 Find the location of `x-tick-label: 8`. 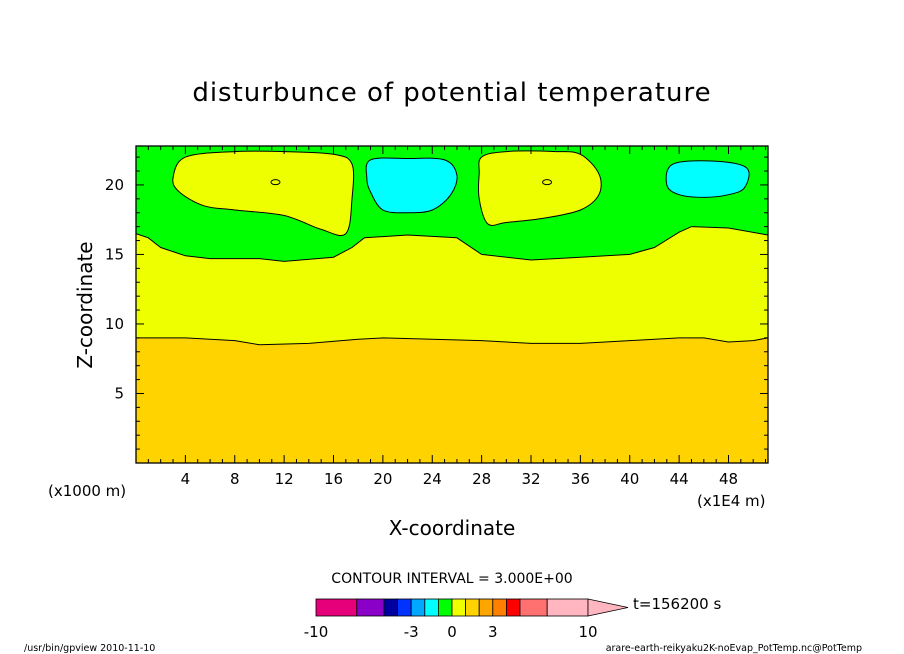

x-tick-label: 8 is located at coordinates (235, 479).